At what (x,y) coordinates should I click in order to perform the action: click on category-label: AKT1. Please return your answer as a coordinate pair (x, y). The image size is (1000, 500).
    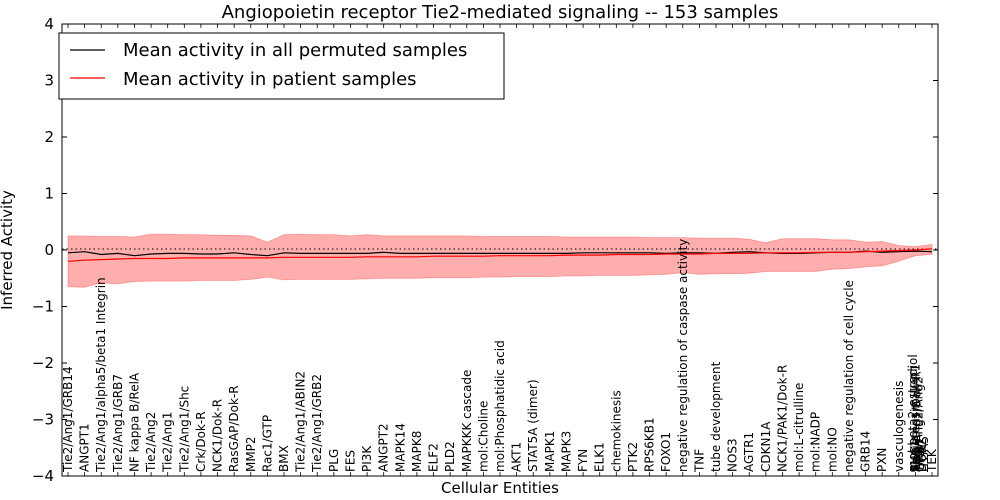
    Looking at the image, I should click on (517, 457).